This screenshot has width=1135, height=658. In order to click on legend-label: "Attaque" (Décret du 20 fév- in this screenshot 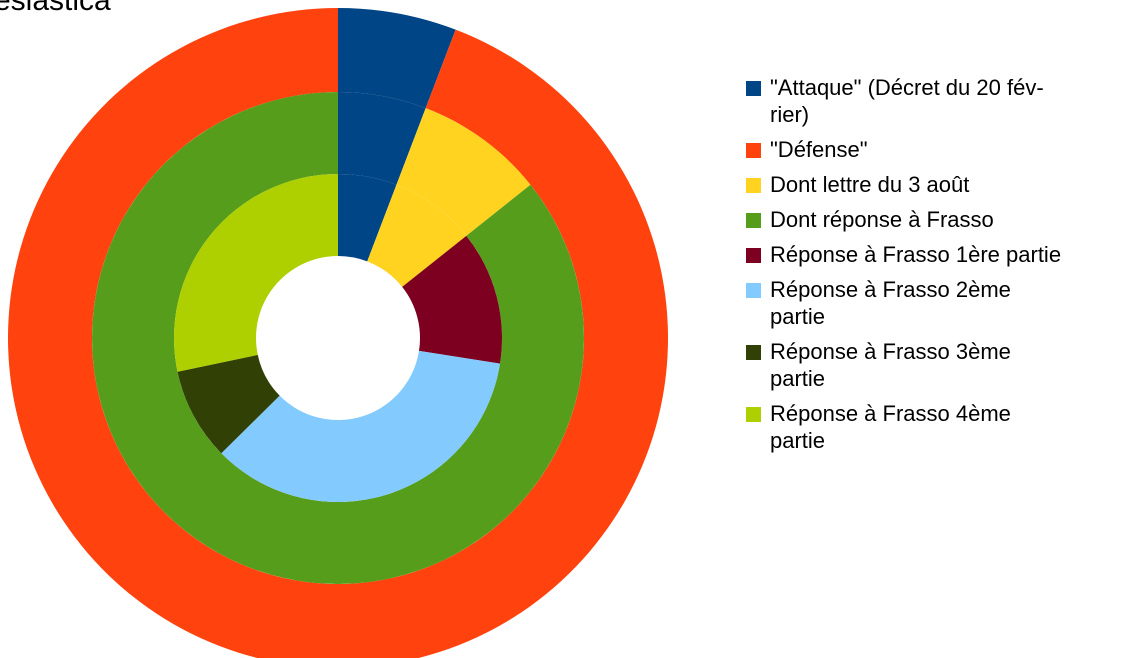, I will do `click(907, 87)`.